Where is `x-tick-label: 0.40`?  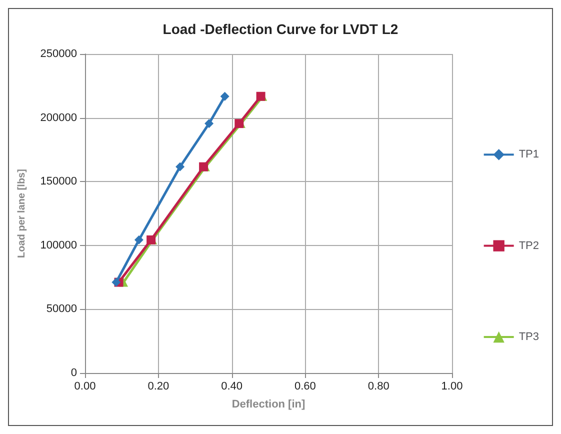 x-tick-label: 0.40 is located at coordinates (232, 386).